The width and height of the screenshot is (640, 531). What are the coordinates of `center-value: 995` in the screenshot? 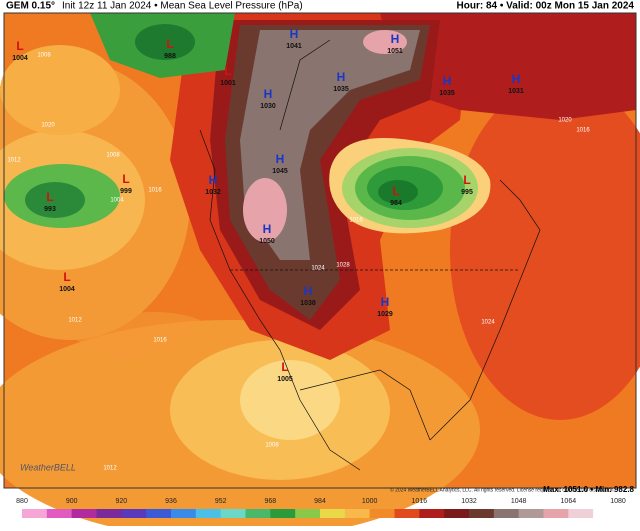 It's located at (467, 192).